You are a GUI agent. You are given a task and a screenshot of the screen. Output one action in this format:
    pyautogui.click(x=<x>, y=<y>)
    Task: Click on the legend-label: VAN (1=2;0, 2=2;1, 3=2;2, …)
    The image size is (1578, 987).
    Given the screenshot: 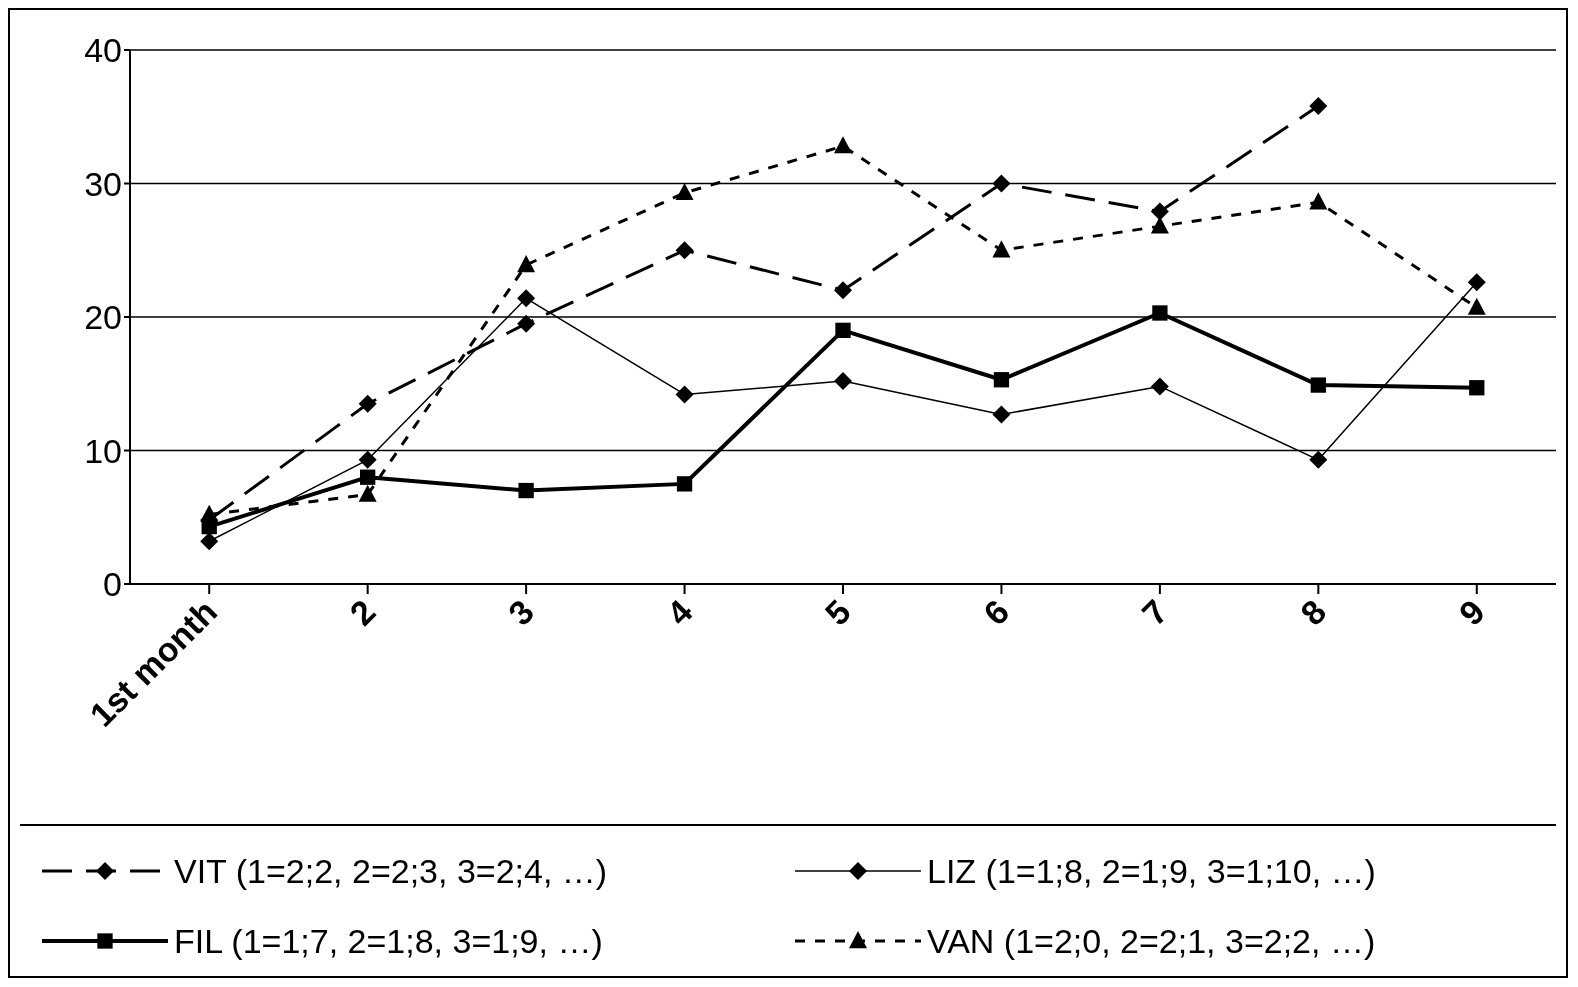 What is the action you would take?
    pyautogui.click(x=1151, y=941)
    